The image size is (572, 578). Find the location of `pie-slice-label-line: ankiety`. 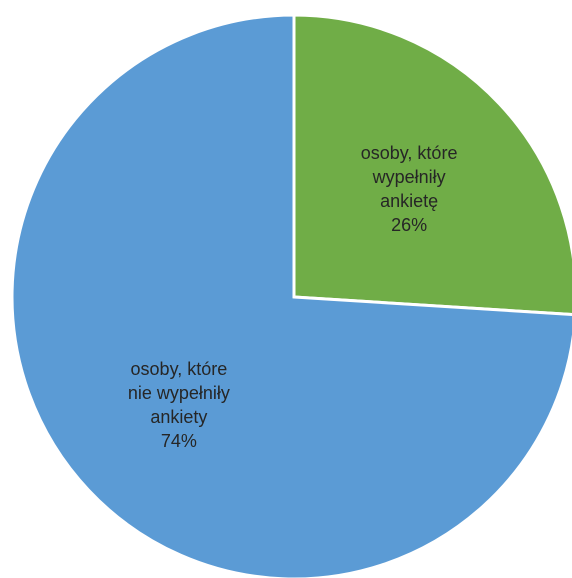

pie-slice-label-line: ankiety is located at coordinates (178, 417).